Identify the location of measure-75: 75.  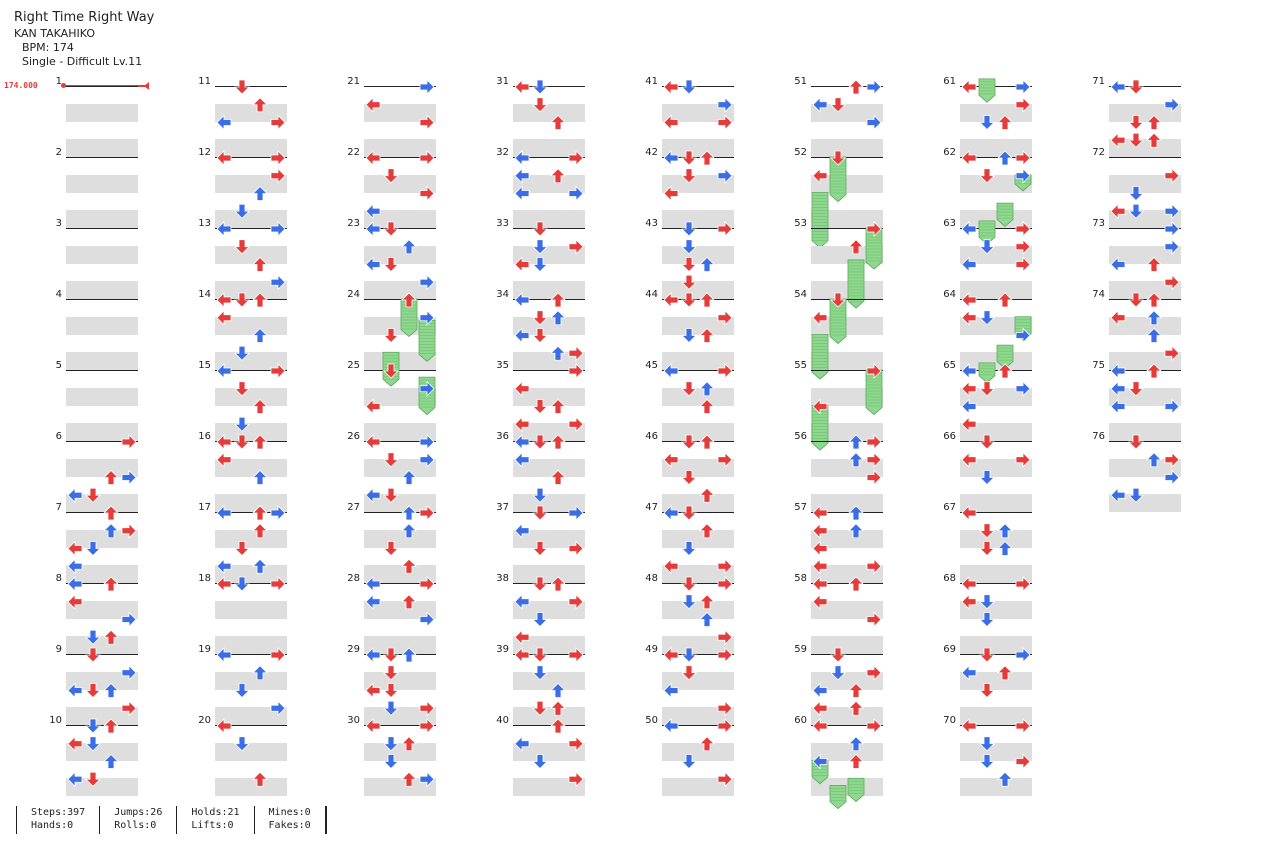
(1136, 400).